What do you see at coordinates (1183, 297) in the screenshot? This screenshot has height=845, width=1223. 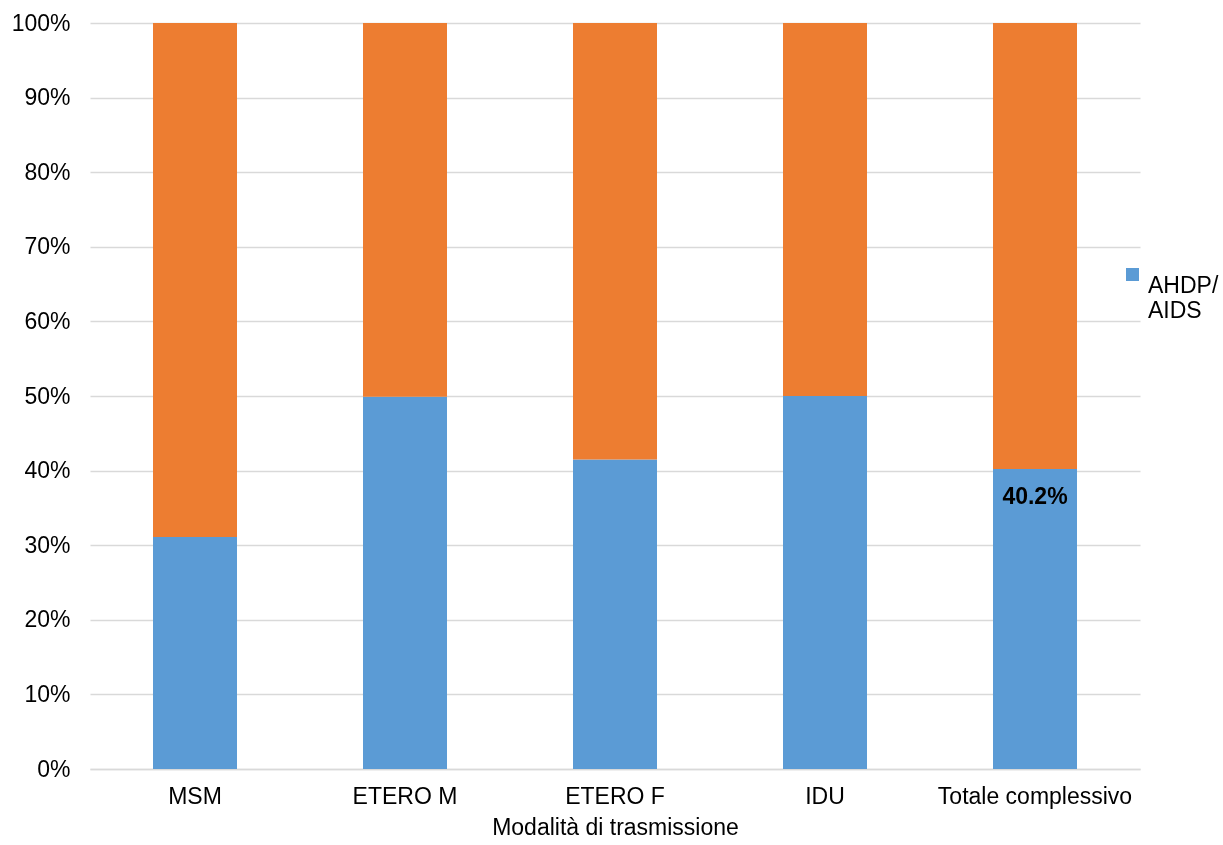 I see `legend-label: AHDP/AIDS` at bounding box center [1183, 297].